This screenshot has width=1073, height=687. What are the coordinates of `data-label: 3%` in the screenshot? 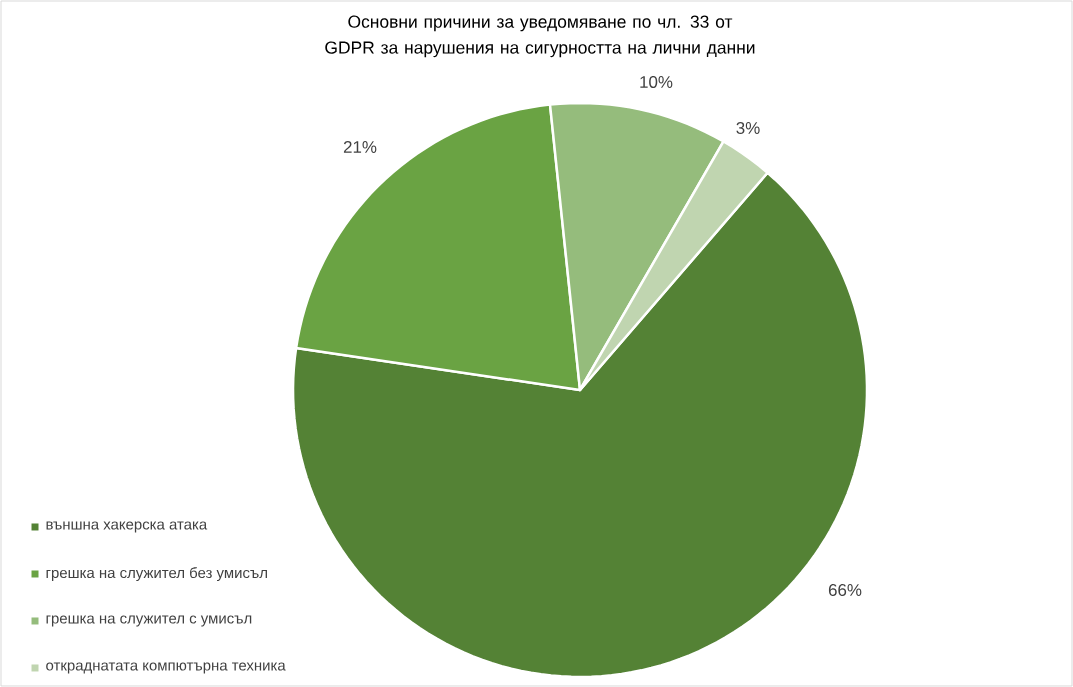 It's located at (748, 127).